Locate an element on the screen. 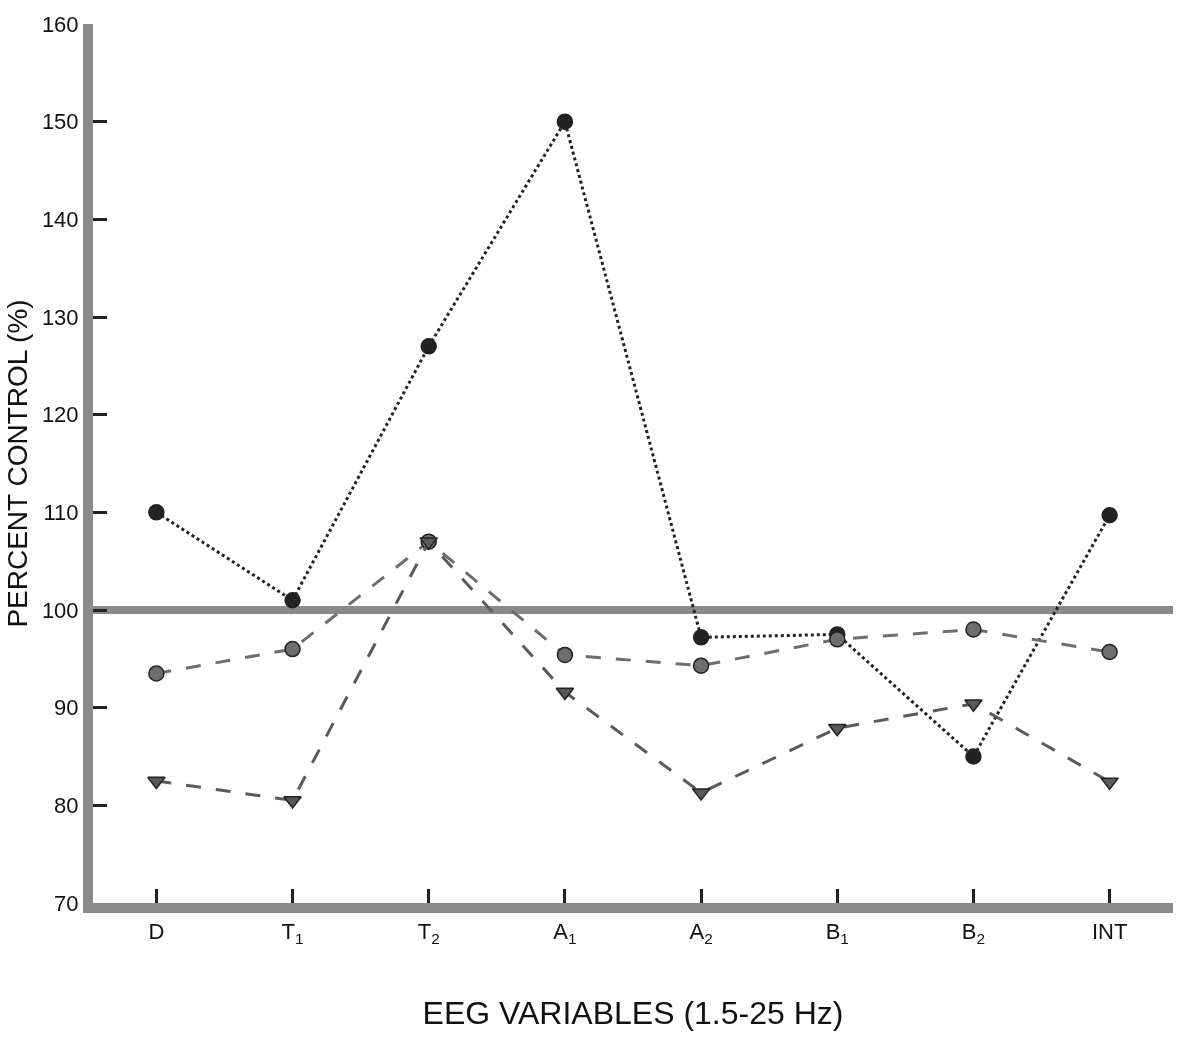 The height and width of the screenshot is (1041, 1203). x-tick-label: D is located at coordinates (156, 932).